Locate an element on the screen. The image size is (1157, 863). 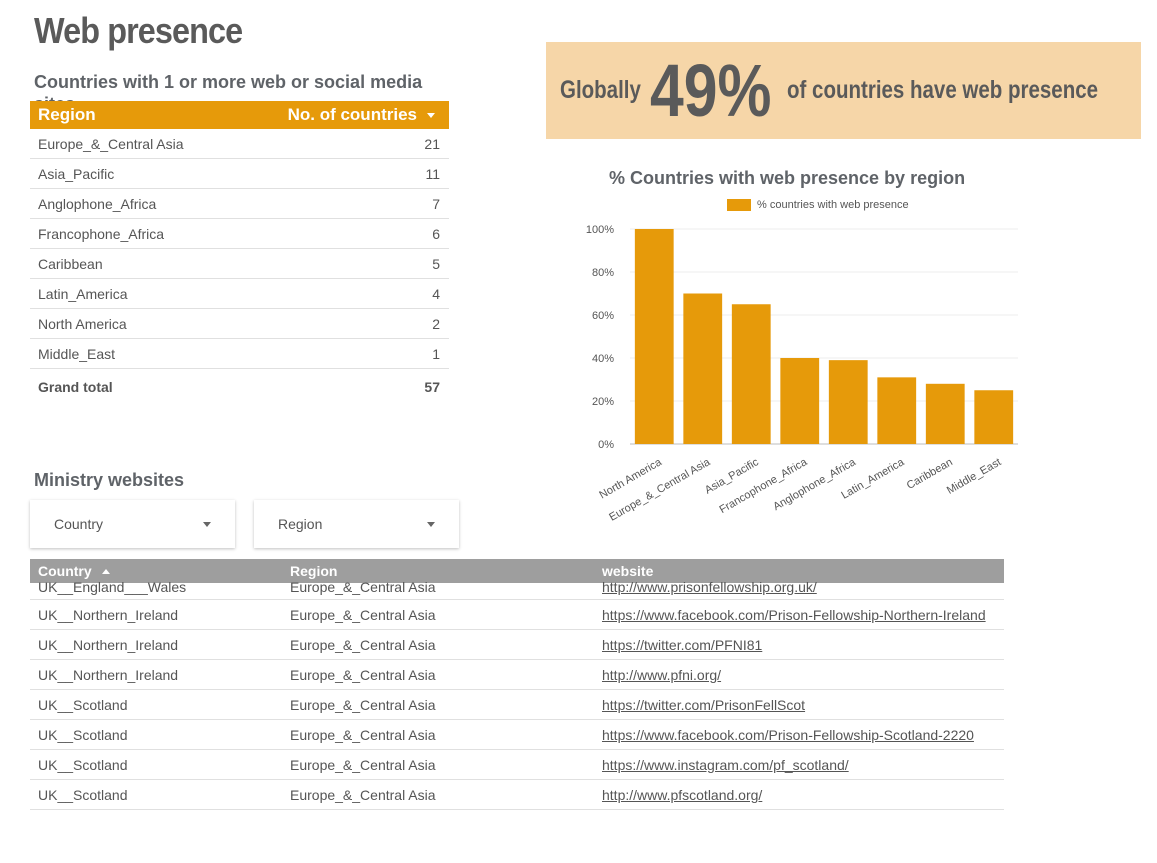
column-header-count-label: No. of countries is located at coordinates (352, 114).